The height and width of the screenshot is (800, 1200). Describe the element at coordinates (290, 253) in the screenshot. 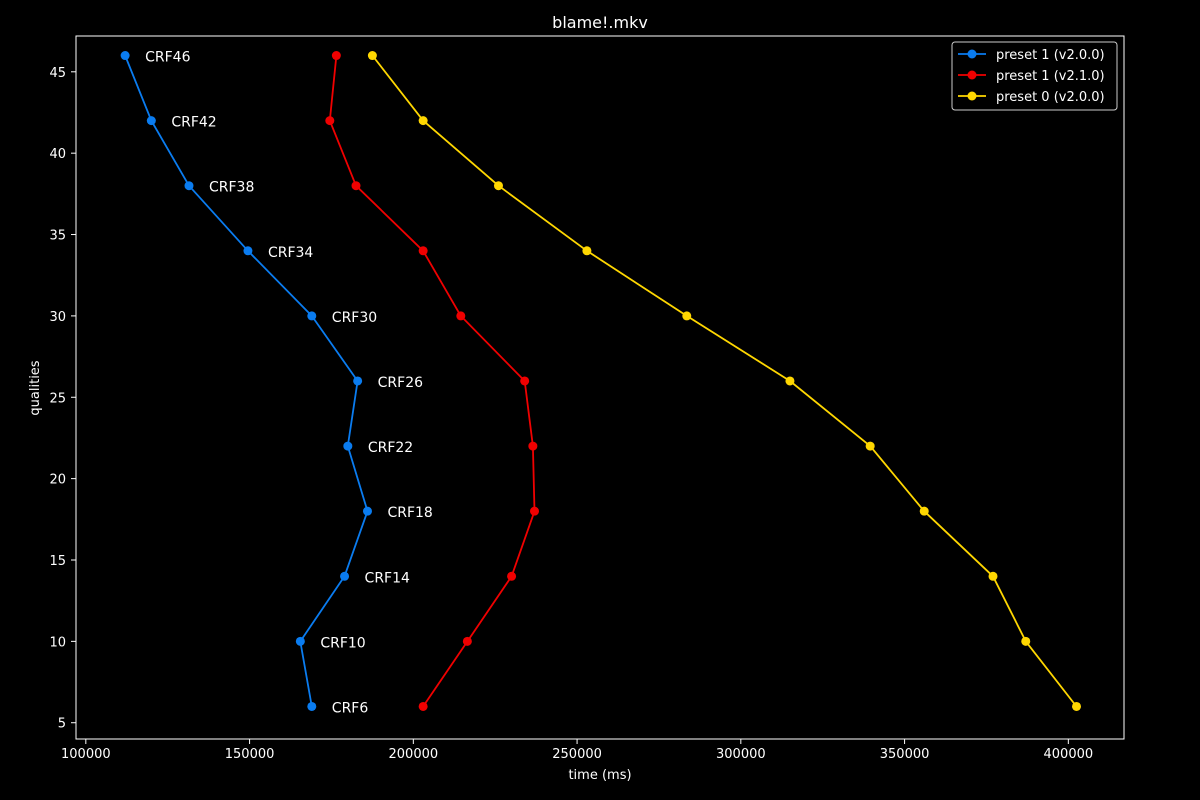

I see `crf-annotation: CRF34` at that location.